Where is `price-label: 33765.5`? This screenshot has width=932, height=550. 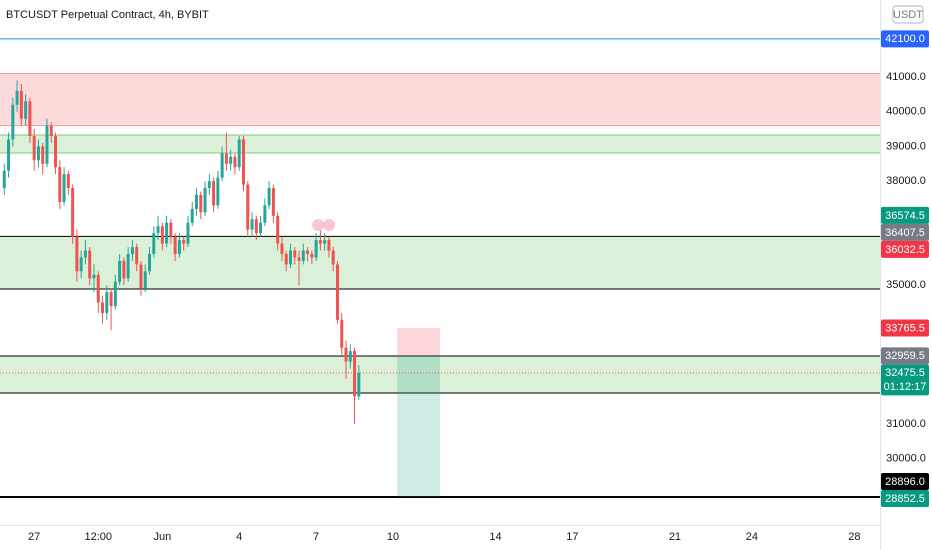 price-label: 33765.5 is located at coordinates (905, 328).